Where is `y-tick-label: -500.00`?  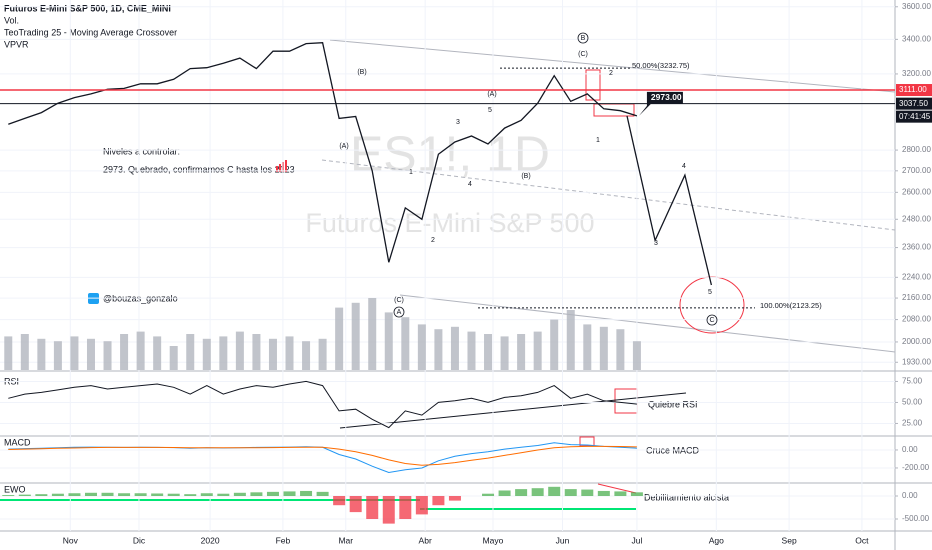
y-tick-label: -500.00 is located at coordinates (916, 518).